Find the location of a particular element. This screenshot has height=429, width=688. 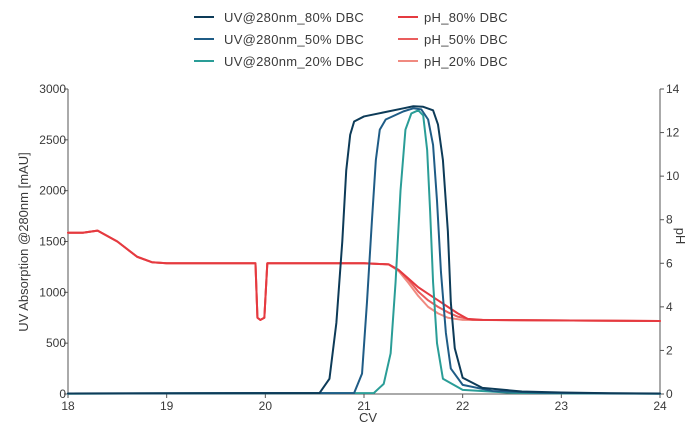

legend-label: UV@280nm_20% DBC is located at coordinates (294, 61).